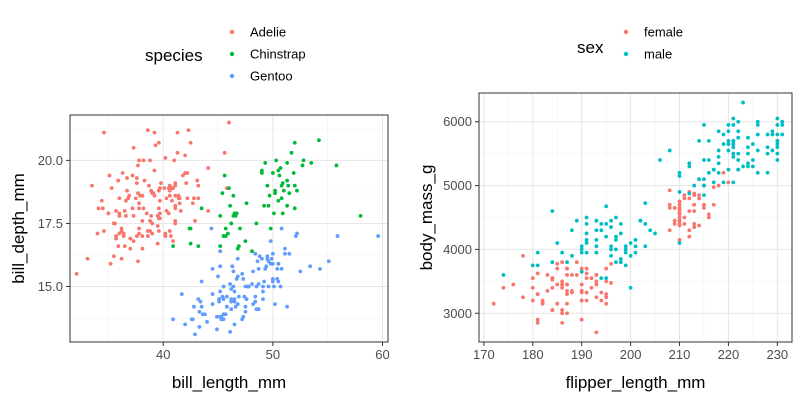  I want to click on y-tick-label: 6000, so click(457, 121).